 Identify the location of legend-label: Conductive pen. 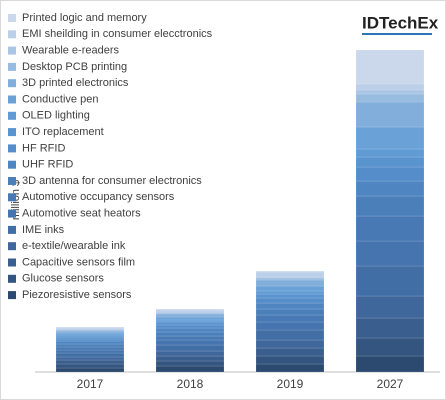
(60, 99).